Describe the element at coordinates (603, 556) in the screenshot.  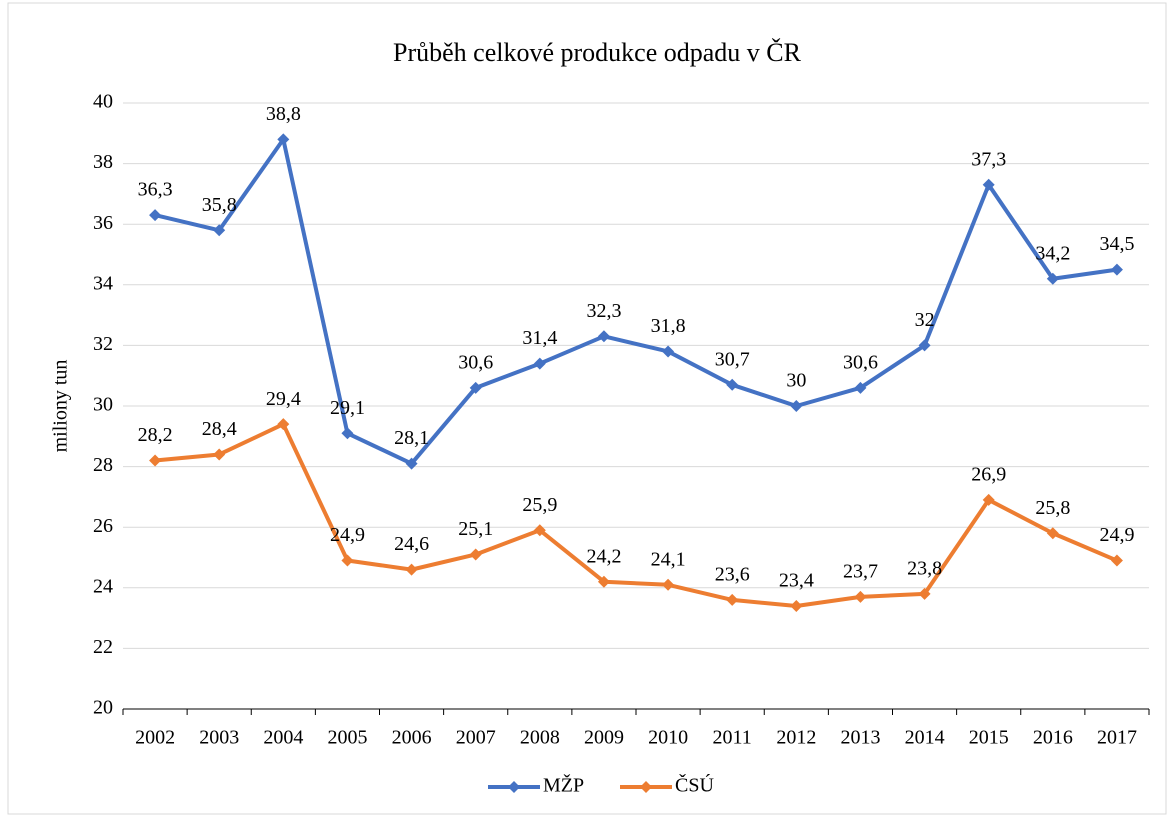
I see `data-label: 24,2` at that location.